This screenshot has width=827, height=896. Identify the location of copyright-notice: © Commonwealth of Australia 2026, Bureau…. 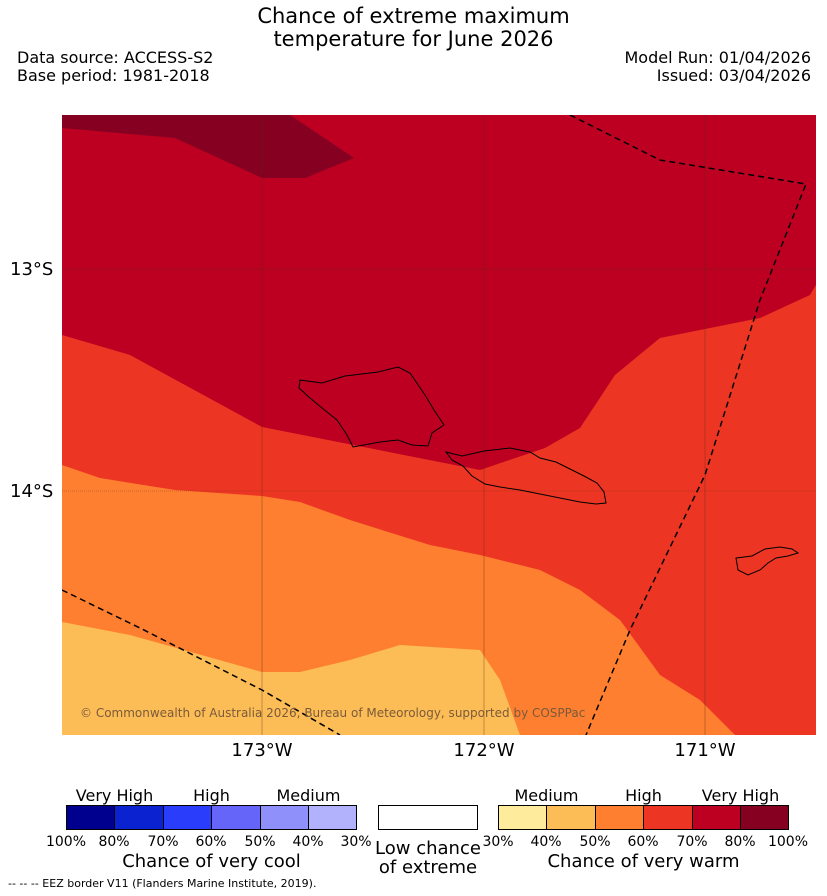
(333, 713).